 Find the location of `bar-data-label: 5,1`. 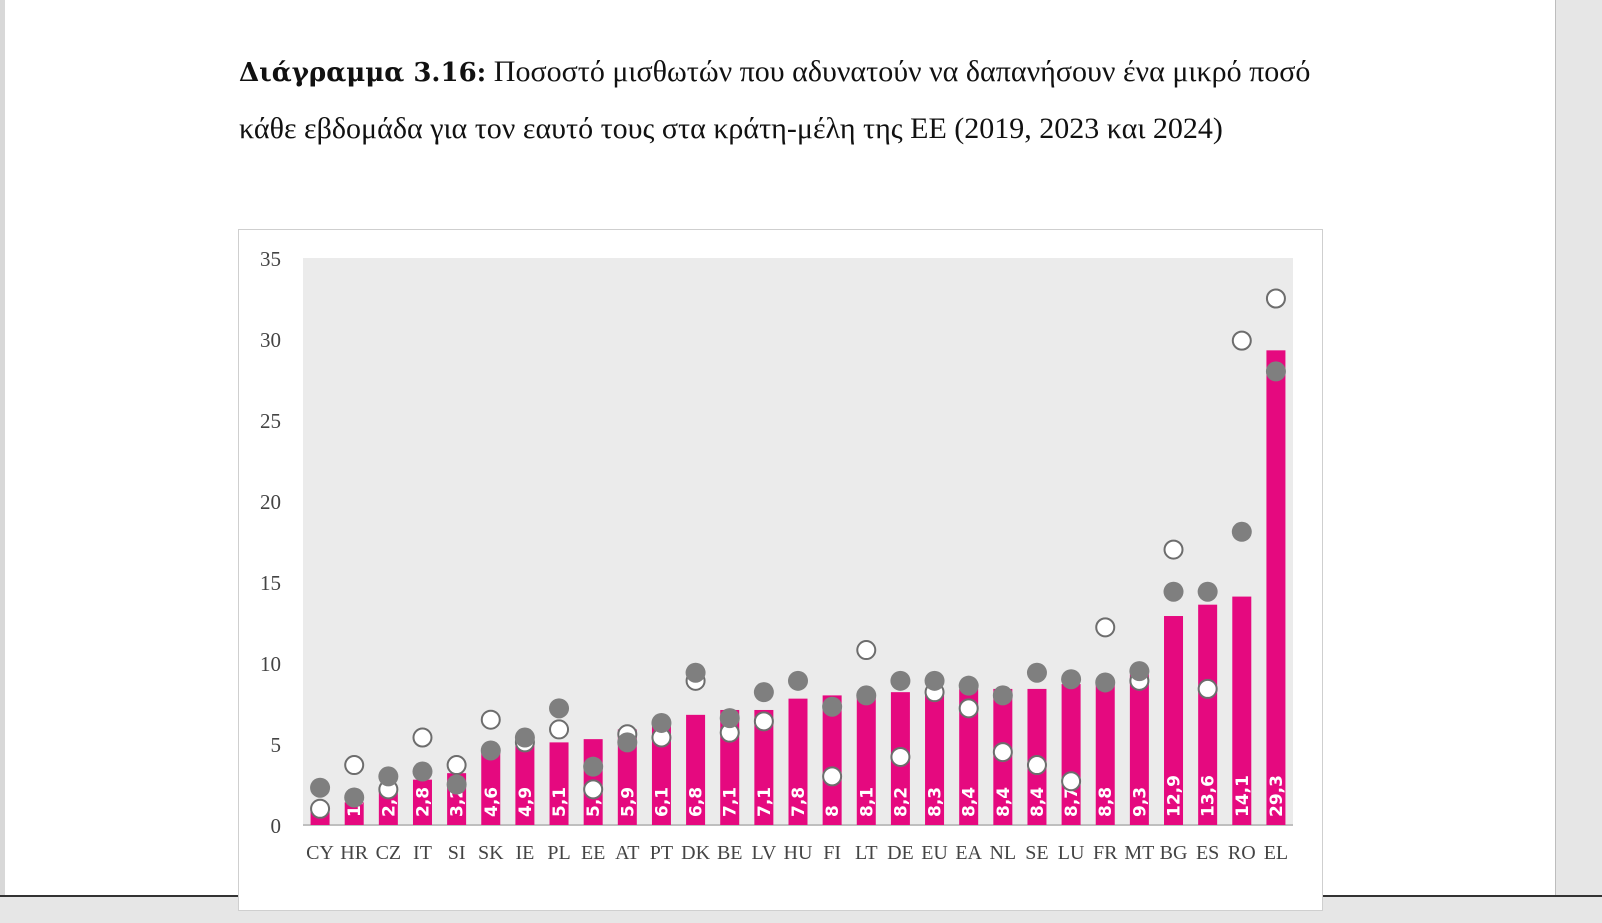

bar-data-label: 5,1 is located at coordinates (560, 802).